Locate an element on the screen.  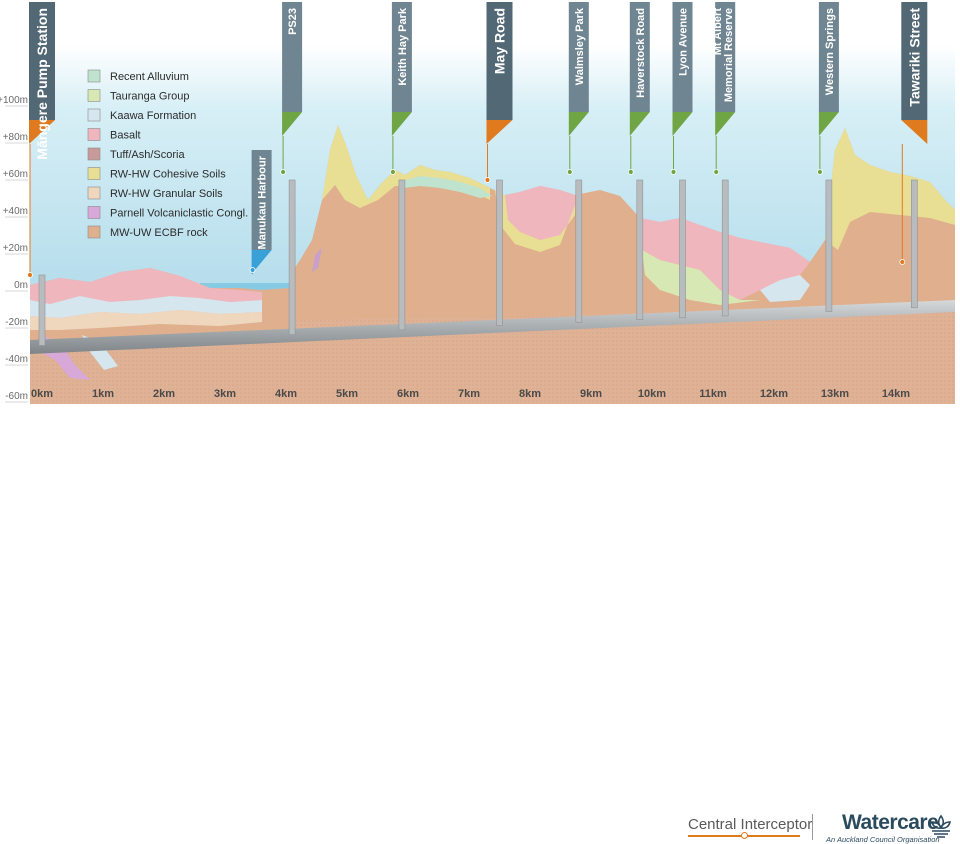
footer-divider is located at coordinates (812, 827).